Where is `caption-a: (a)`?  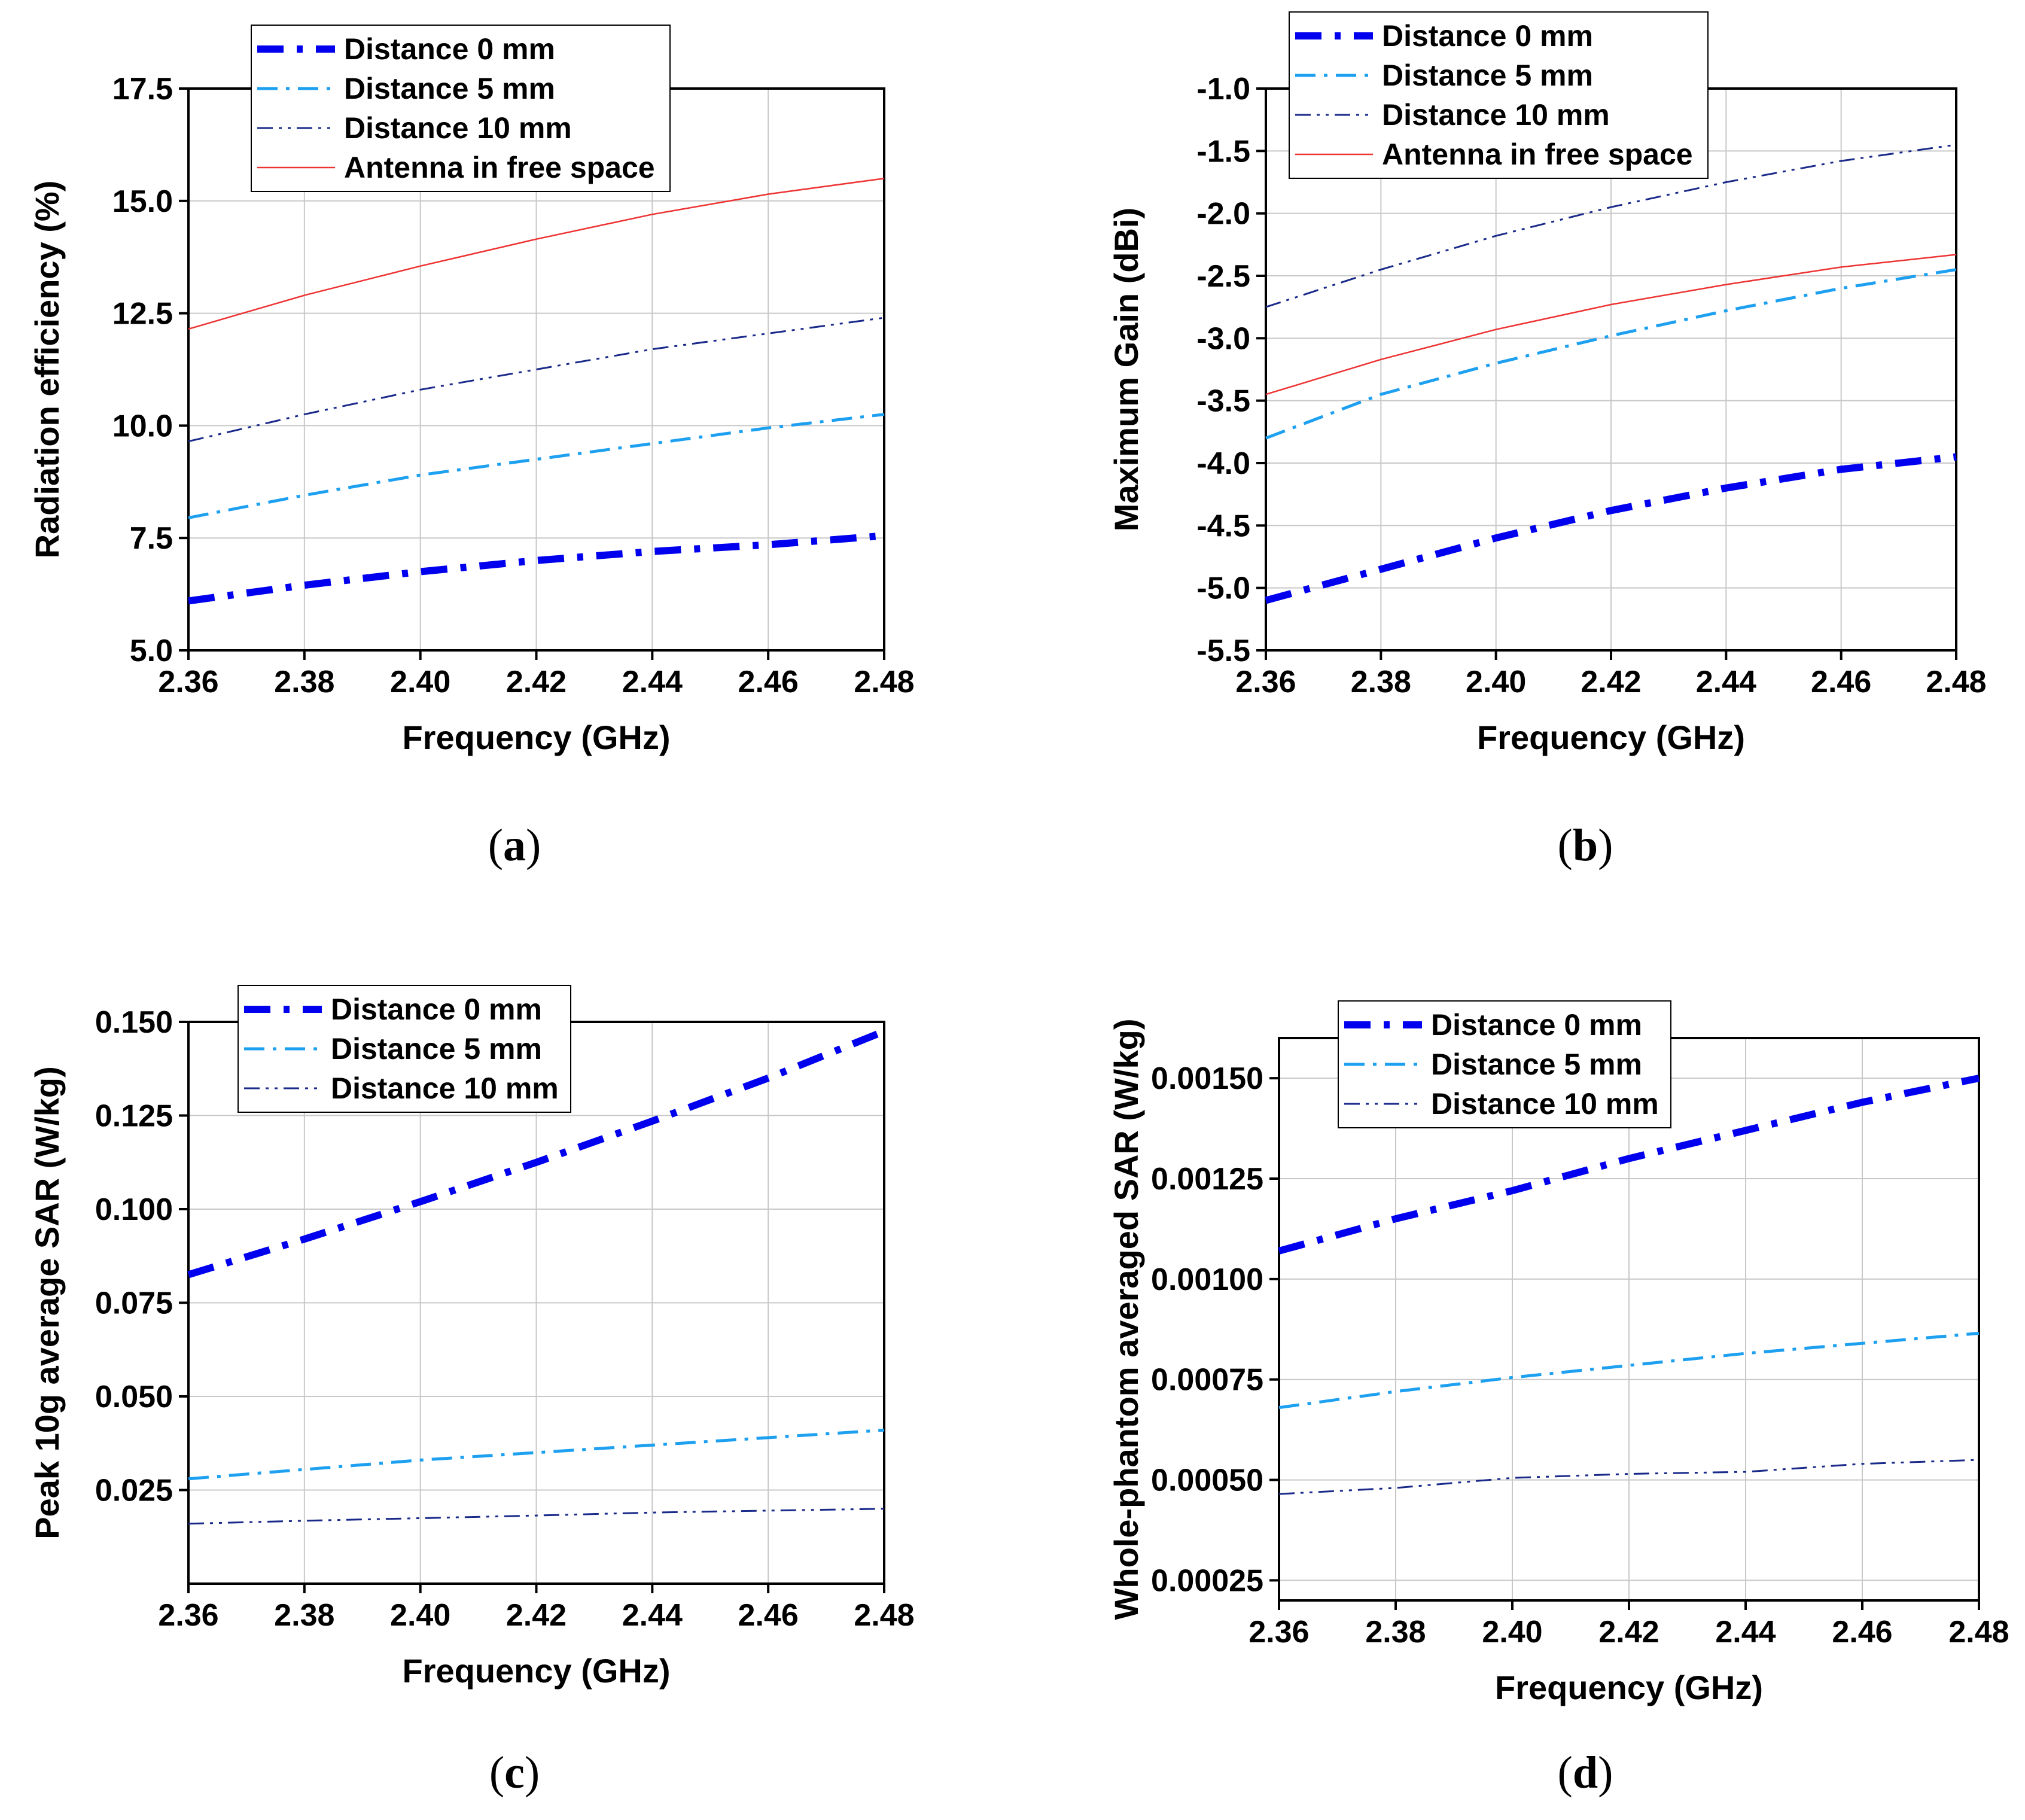
caption-a: (a) is located at coordinates (514, 846).